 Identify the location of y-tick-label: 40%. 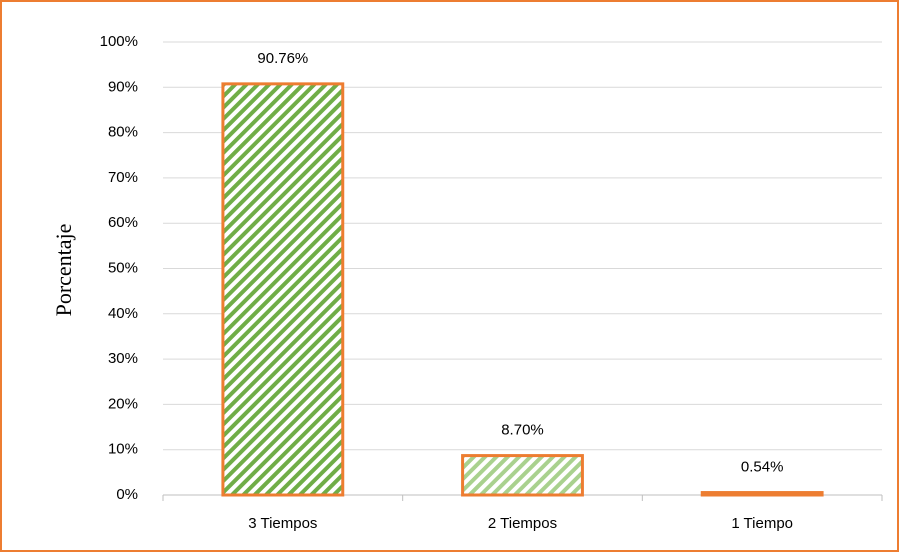
(123, 313).